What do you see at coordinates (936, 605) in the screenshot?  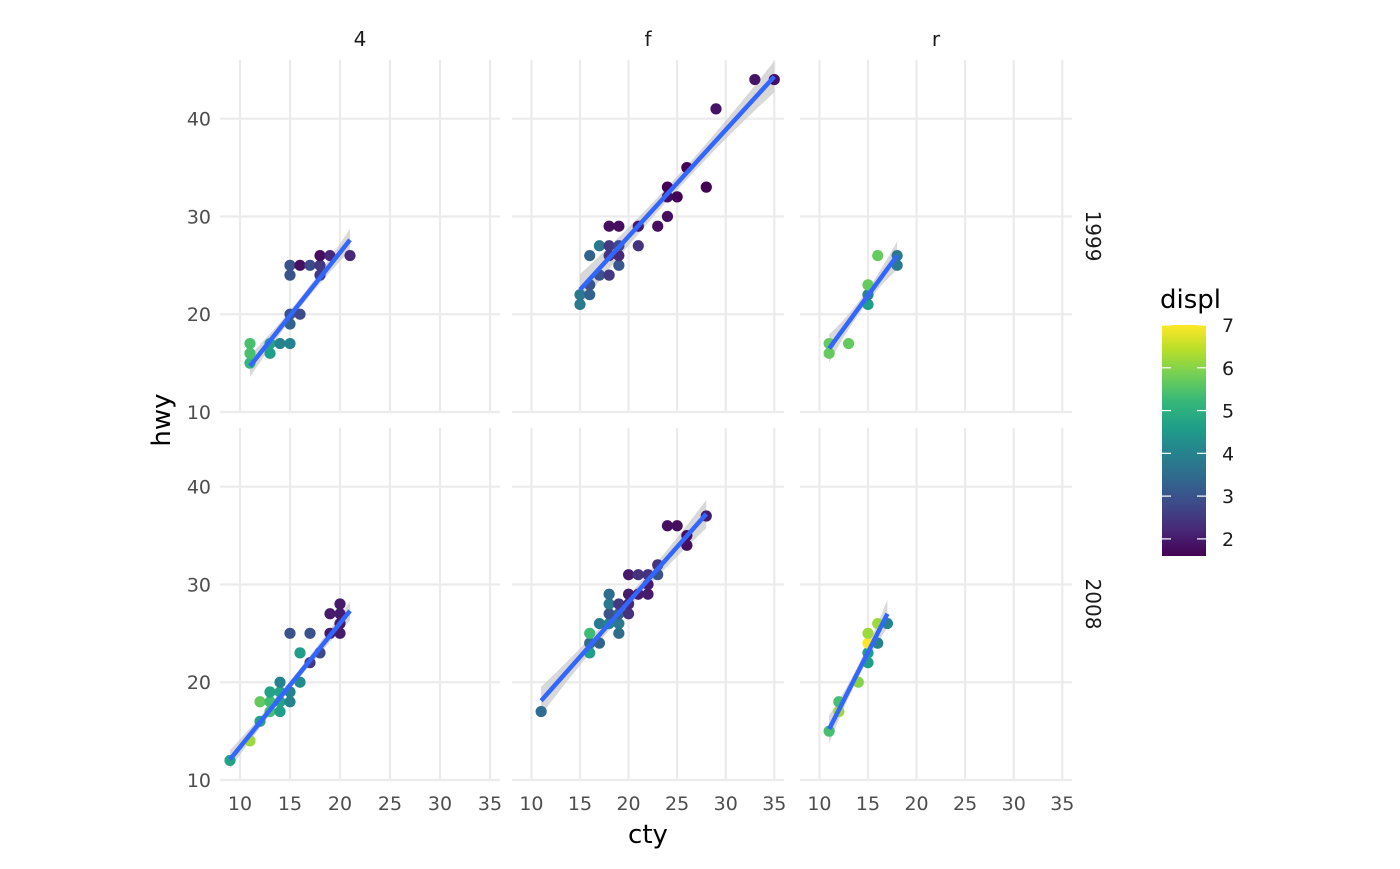 I see `panel-r-2008` at bounding box center [936, 605].